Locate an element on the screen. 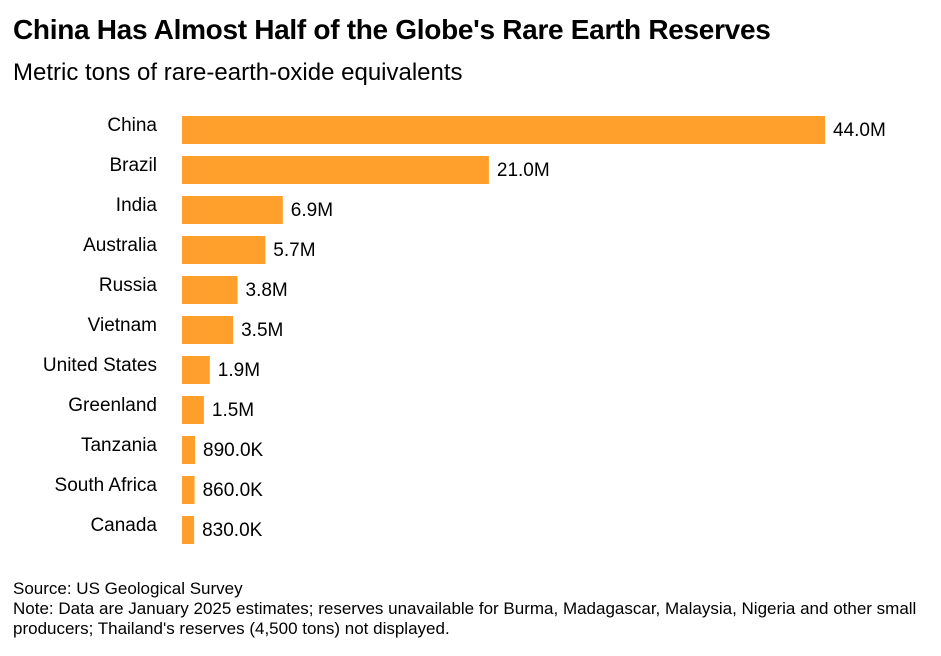 This screenshot has width=941, height=656. category-label-brazil: Brazil is located at coordinates (133, 165).